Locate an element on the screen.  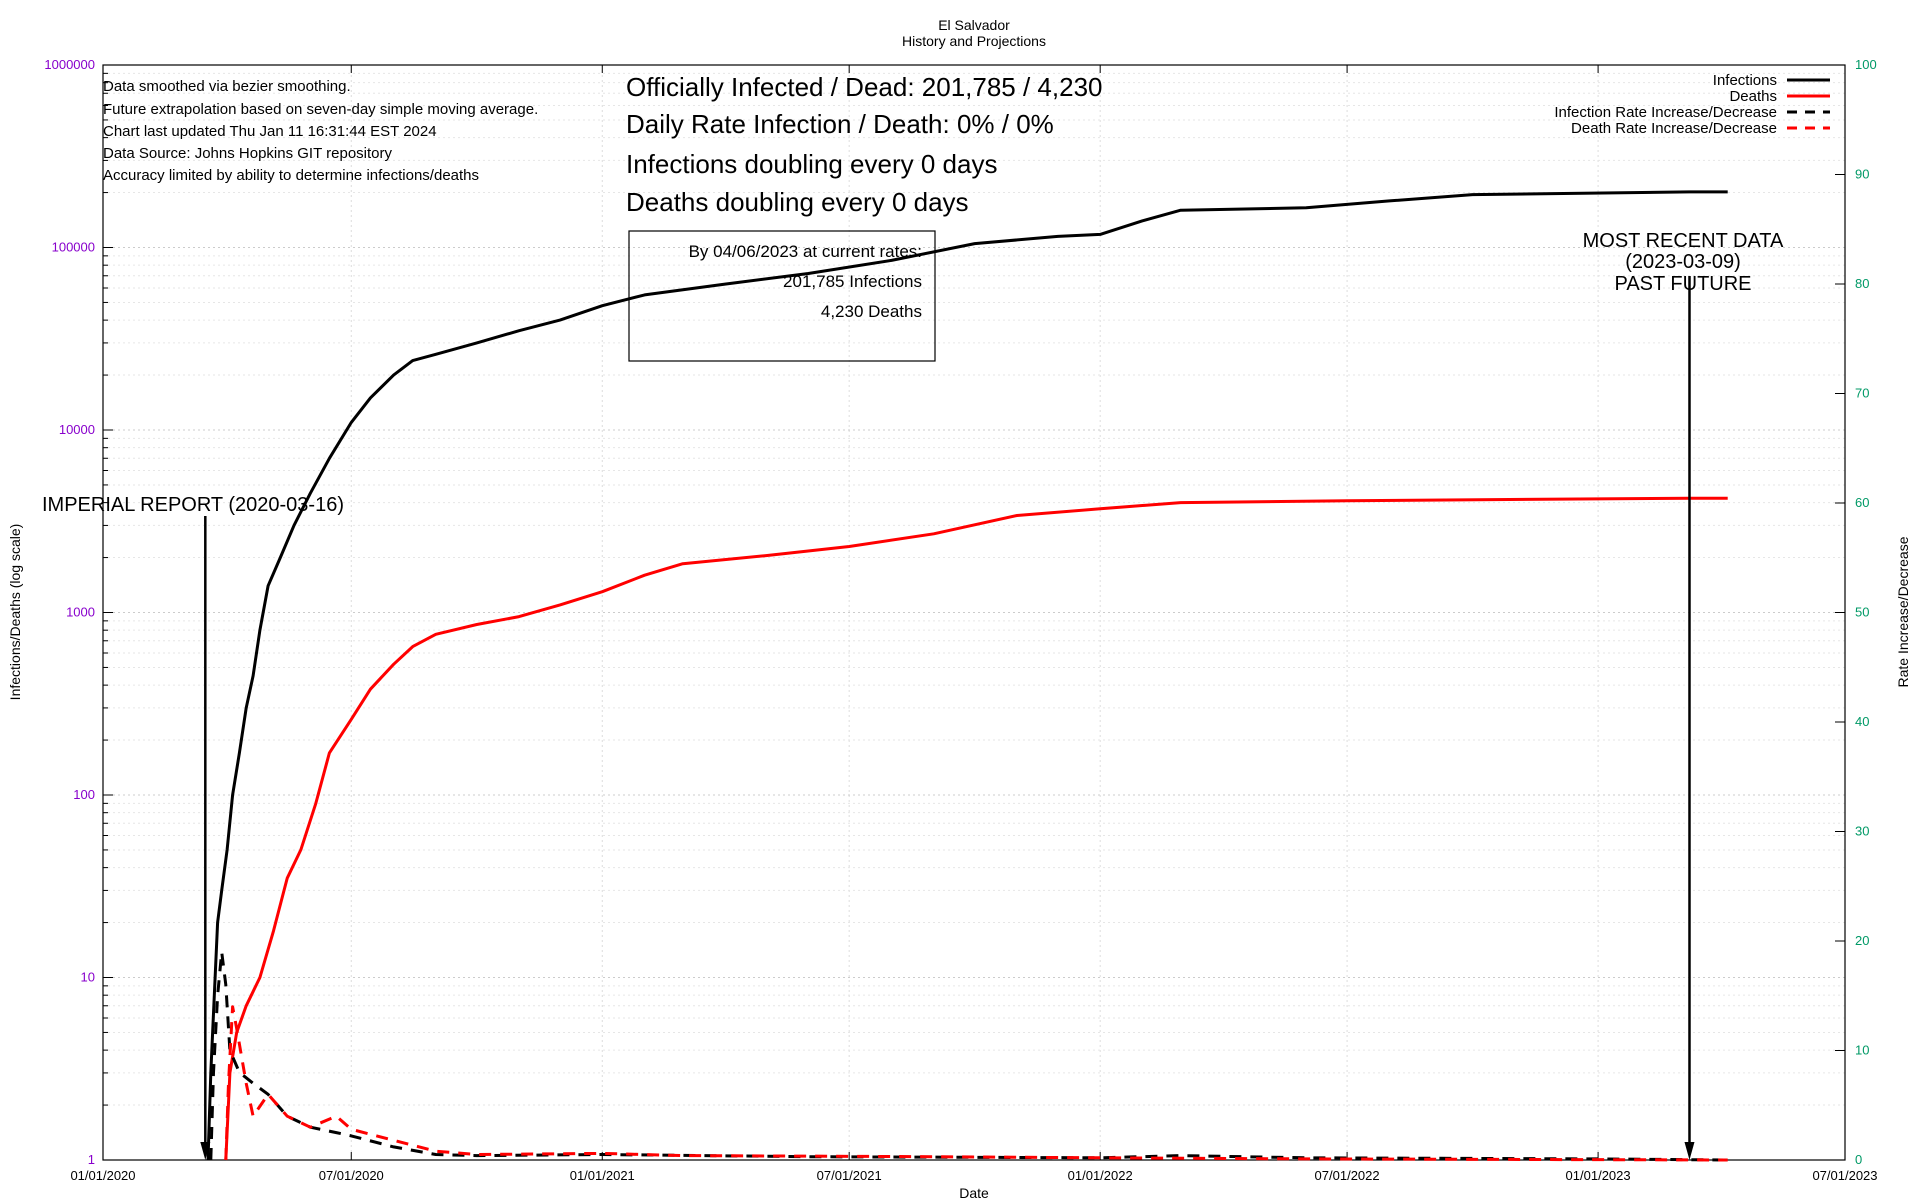
chart-title: El Salvador is located at coordinates (974, 25).